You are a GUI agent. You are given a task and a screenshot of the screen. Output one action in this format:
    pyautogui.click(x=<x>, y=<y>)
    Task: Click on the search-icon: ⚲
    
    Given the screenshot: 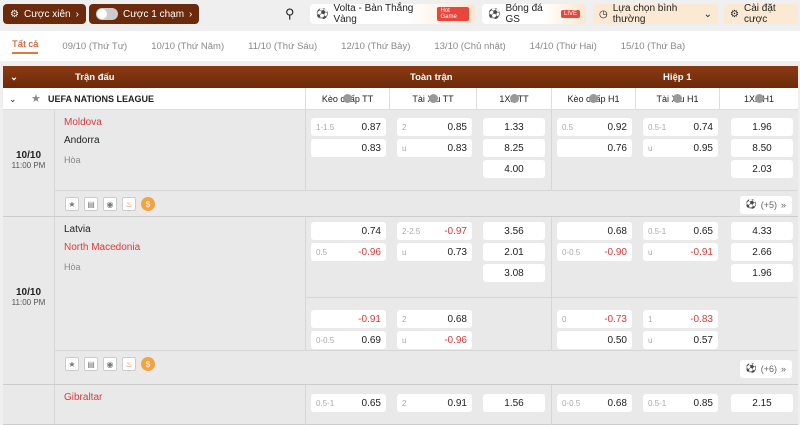 What is the action you would take?
    pyautogui.click(x=290, y=13)
    